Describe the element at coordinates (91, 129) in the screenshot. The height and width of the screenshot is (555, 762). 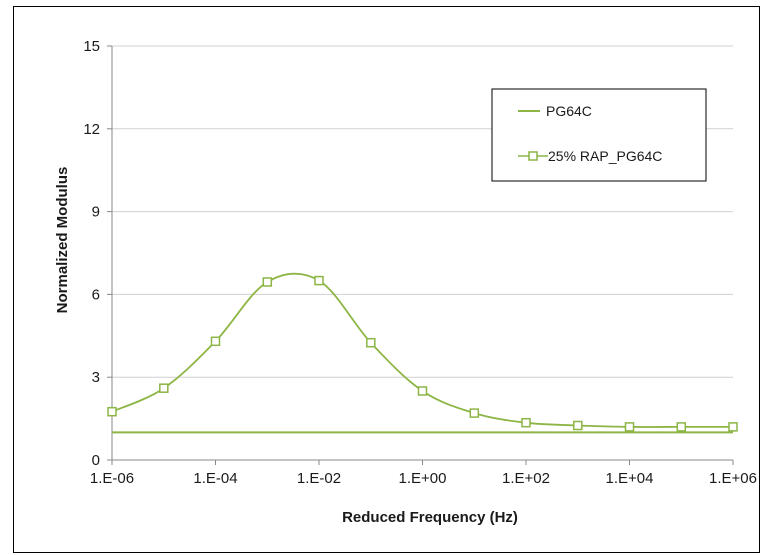
I see `y-tick-label: 12` at that location.